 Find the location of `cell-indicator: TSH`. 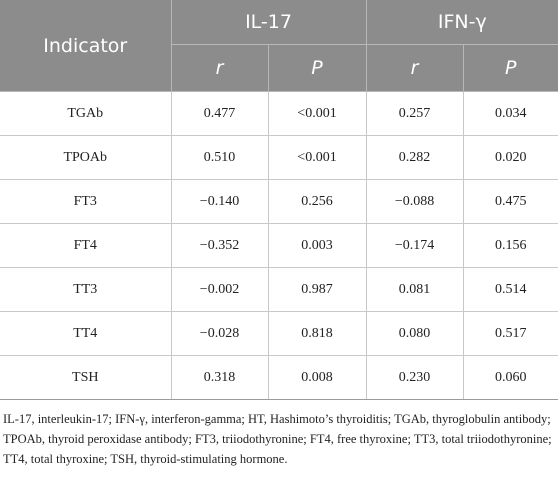

cell-indicator: TSH is located at coordinates (86, 377).